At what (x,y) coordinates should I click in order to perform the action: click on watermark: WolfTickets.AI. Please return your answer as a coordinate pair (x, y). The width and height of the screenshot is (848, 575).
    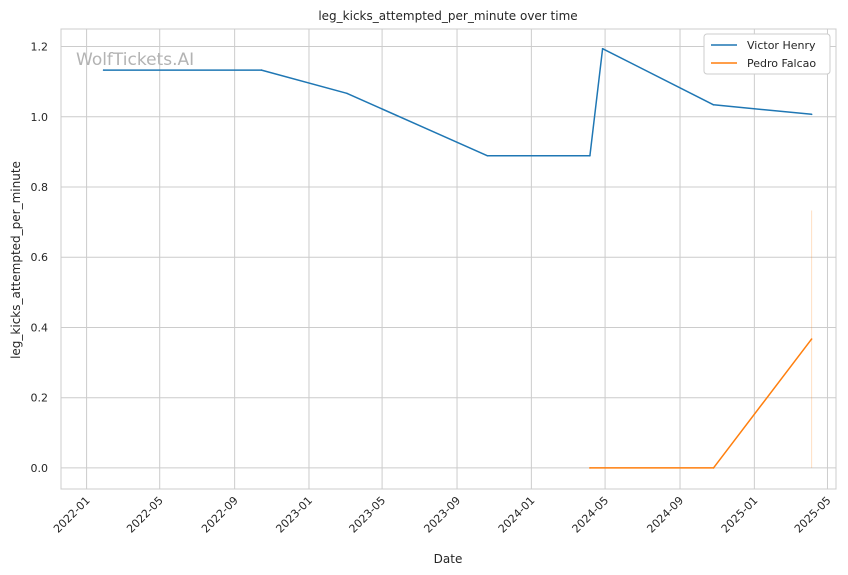
    Looking at the image, I should click on (135, 60).